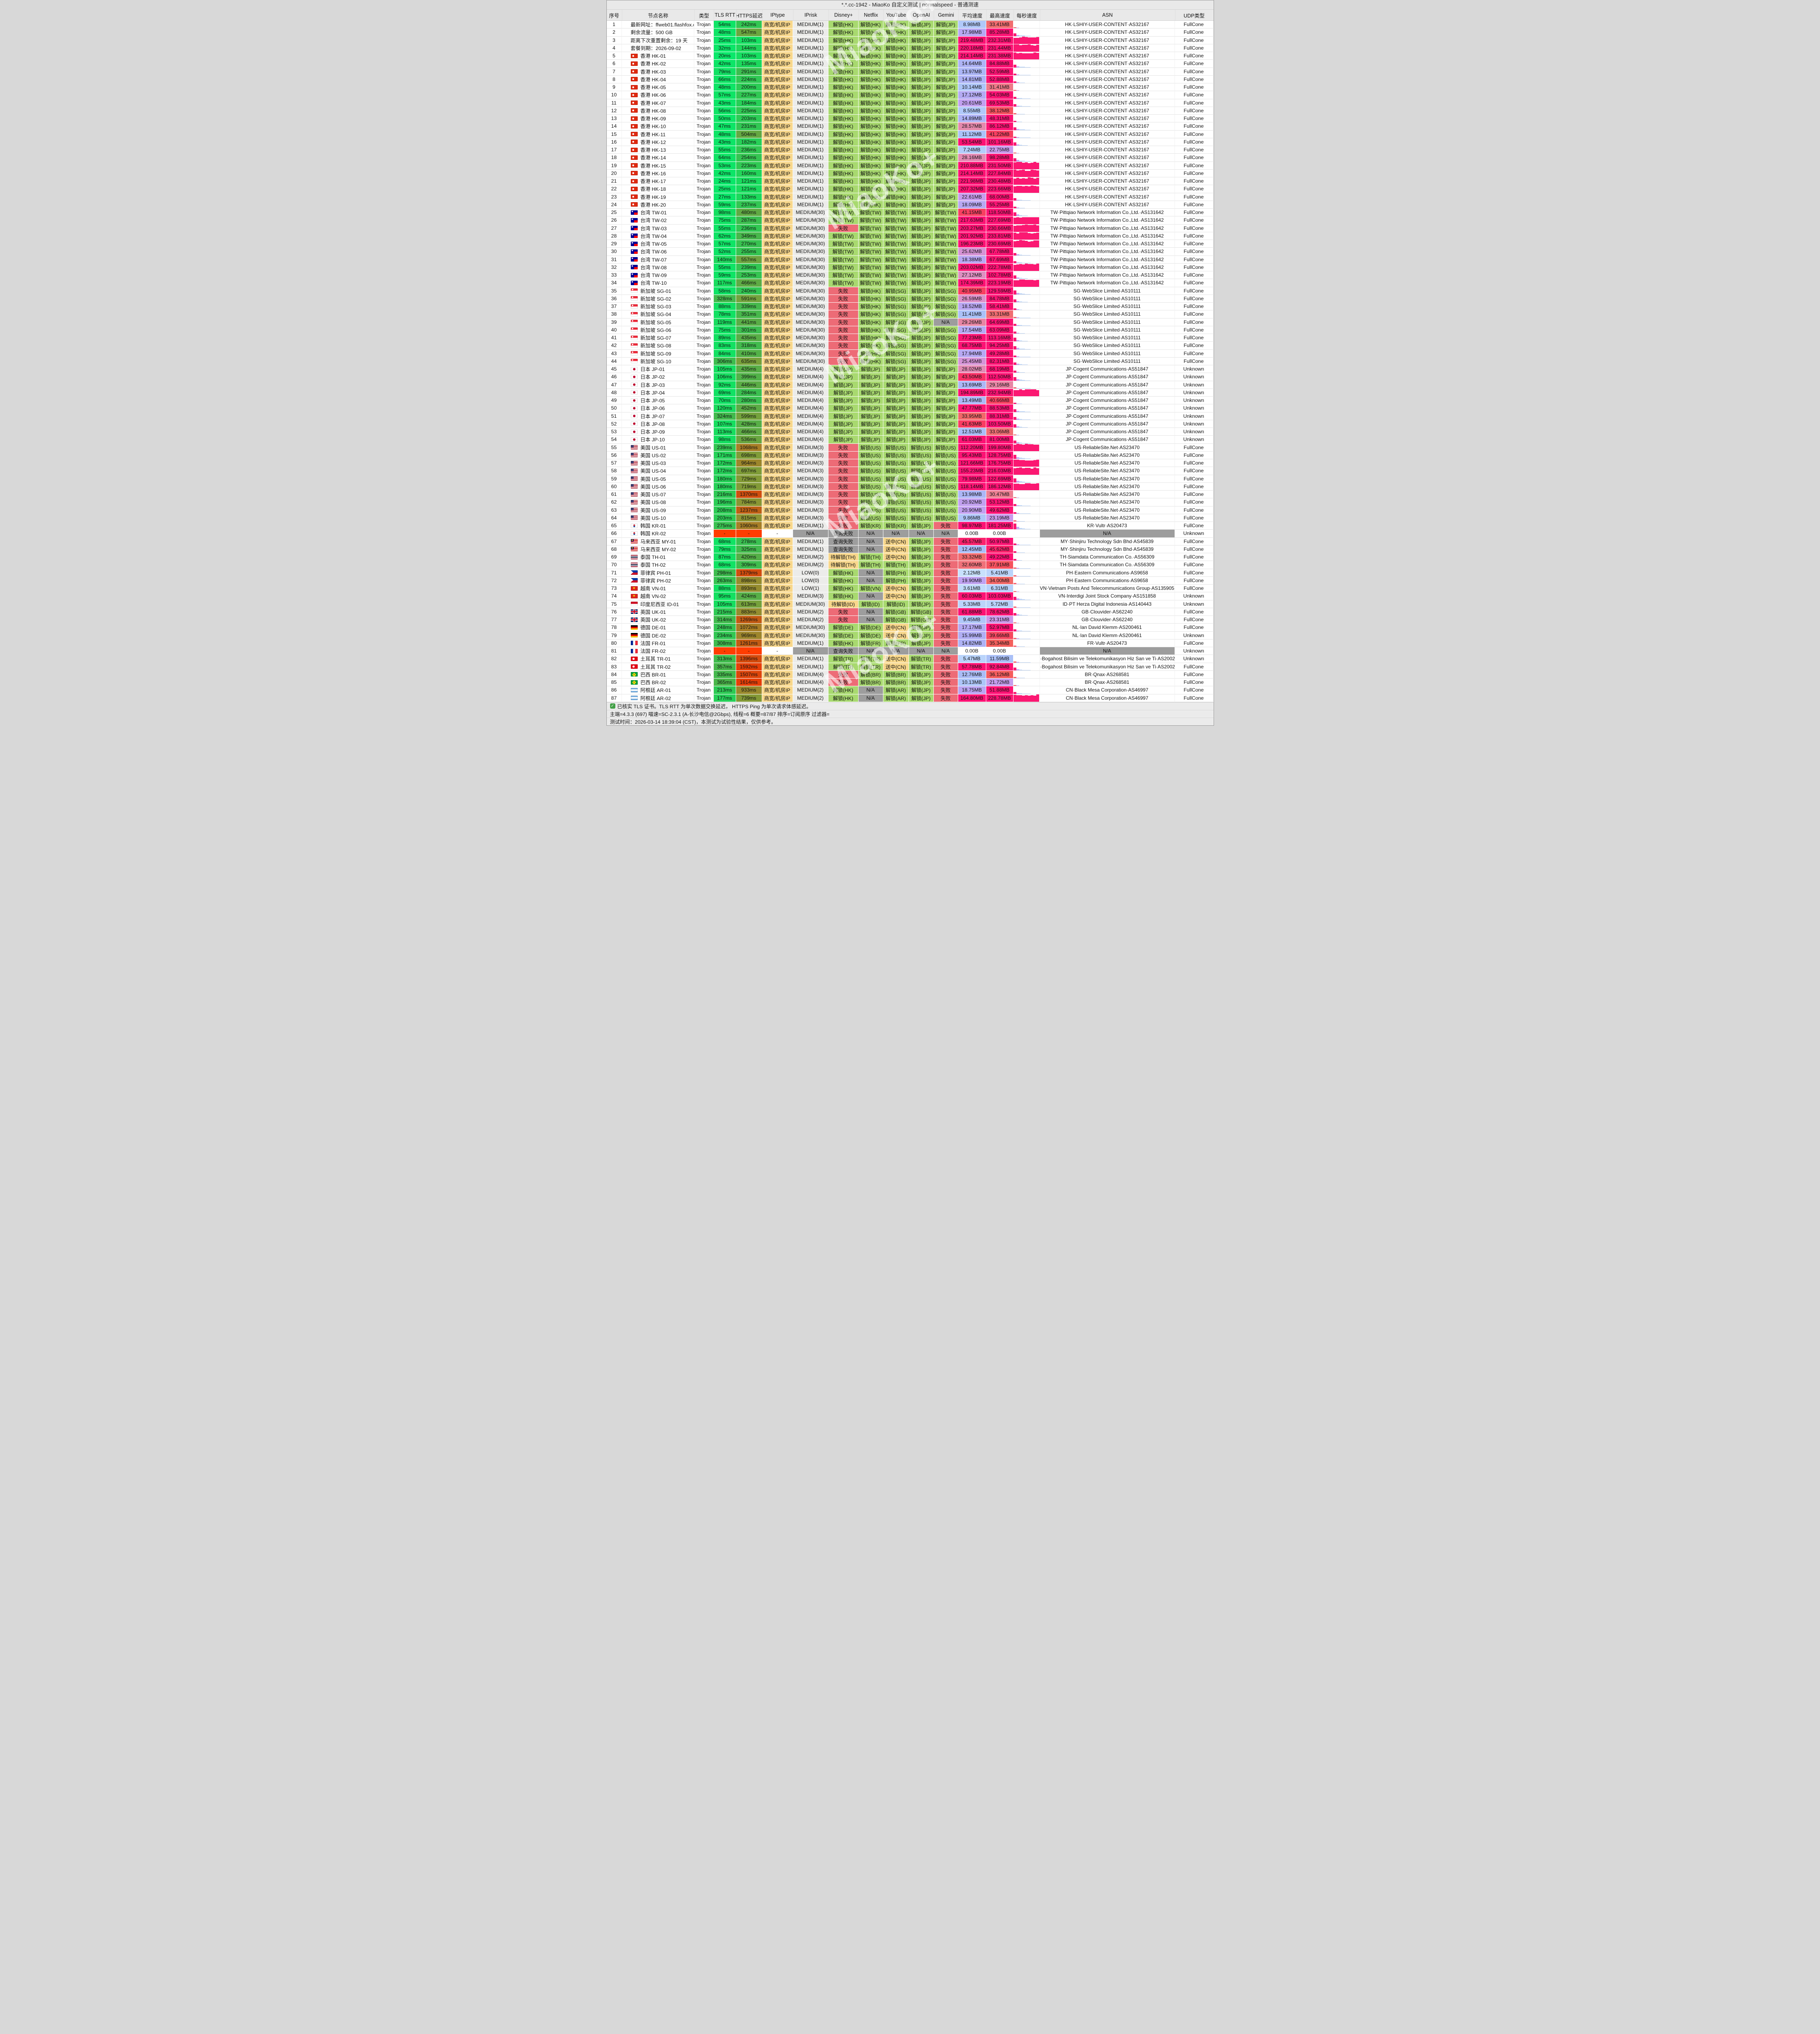 This screenshot has width=1820, height=2034. What do you see at coordinates (1108, 635) in the screenshot?
I see `asn-cell: NL·Ian David Klemm·AS200461` at bounding box center [1108, 635].